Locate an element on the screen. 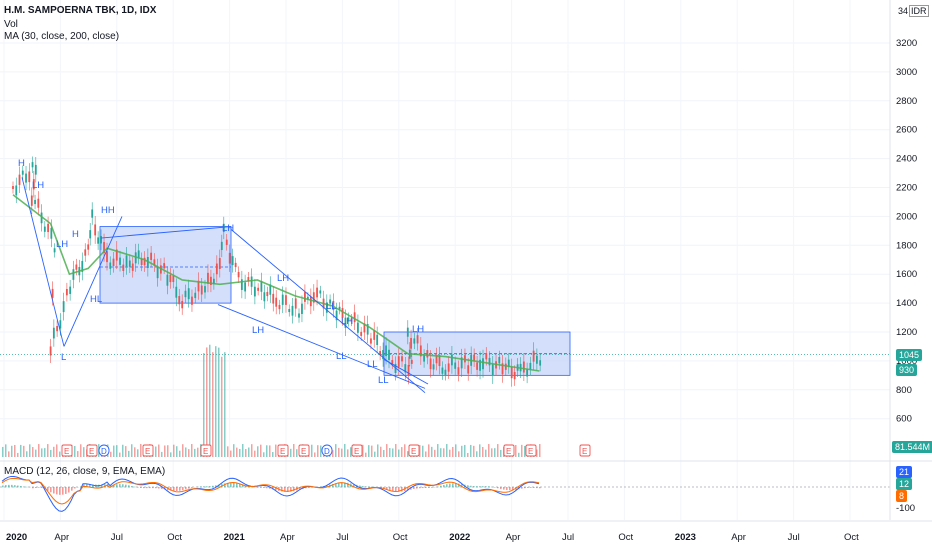  event-marker-letter: D is located at coordinates (104, 451).